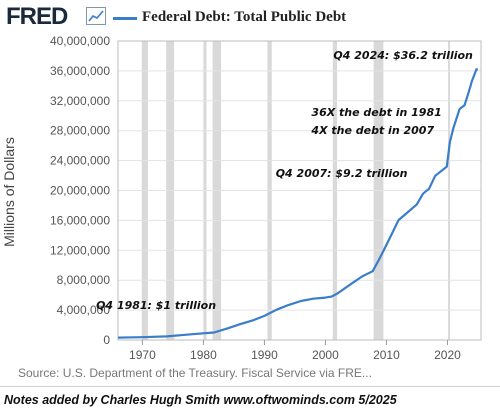 The image size is (500, 416). I want to click on annotation-2: Q4 2024: $36.2 trillion, so click(403, 56).